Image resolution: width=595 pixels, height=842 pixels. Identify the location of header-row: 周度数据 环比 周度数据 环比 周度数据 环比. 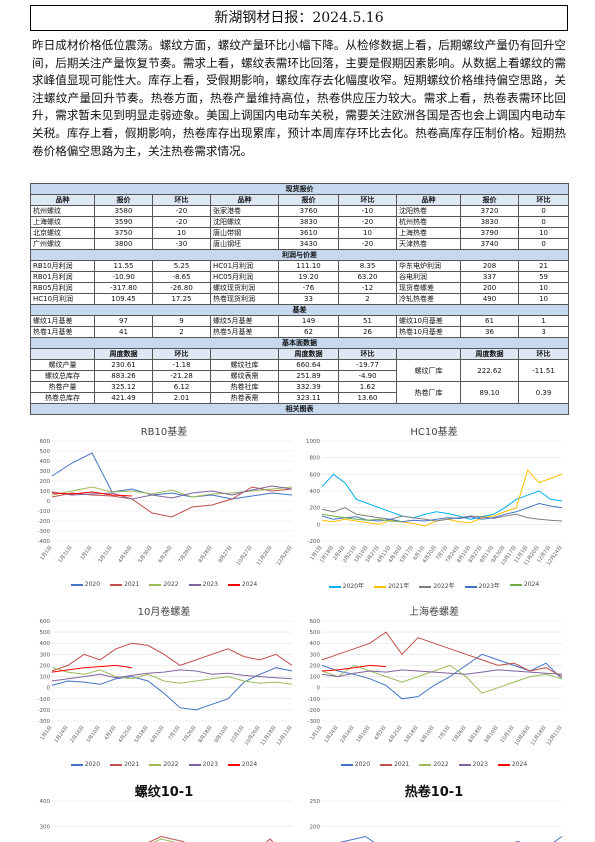
(300, 354).